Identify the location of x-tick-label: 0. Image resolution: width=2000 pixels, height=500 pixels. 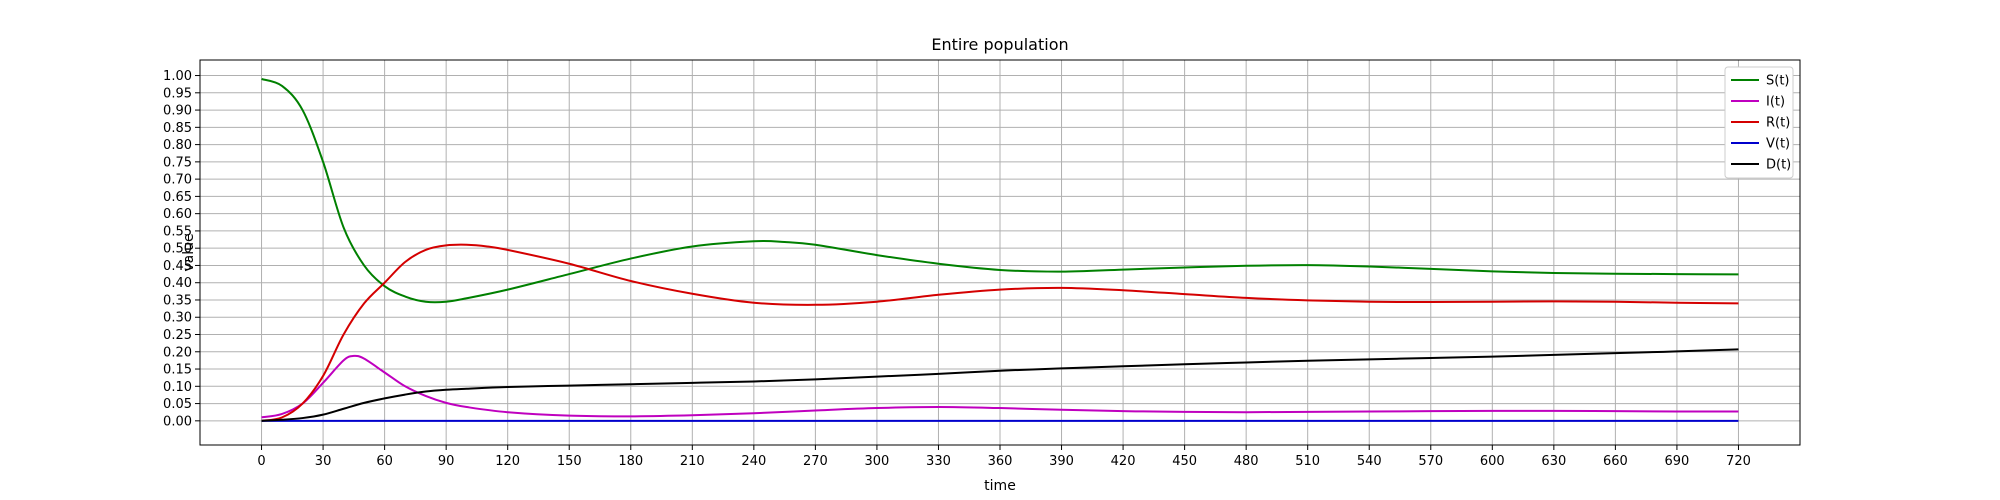
(261, 461).